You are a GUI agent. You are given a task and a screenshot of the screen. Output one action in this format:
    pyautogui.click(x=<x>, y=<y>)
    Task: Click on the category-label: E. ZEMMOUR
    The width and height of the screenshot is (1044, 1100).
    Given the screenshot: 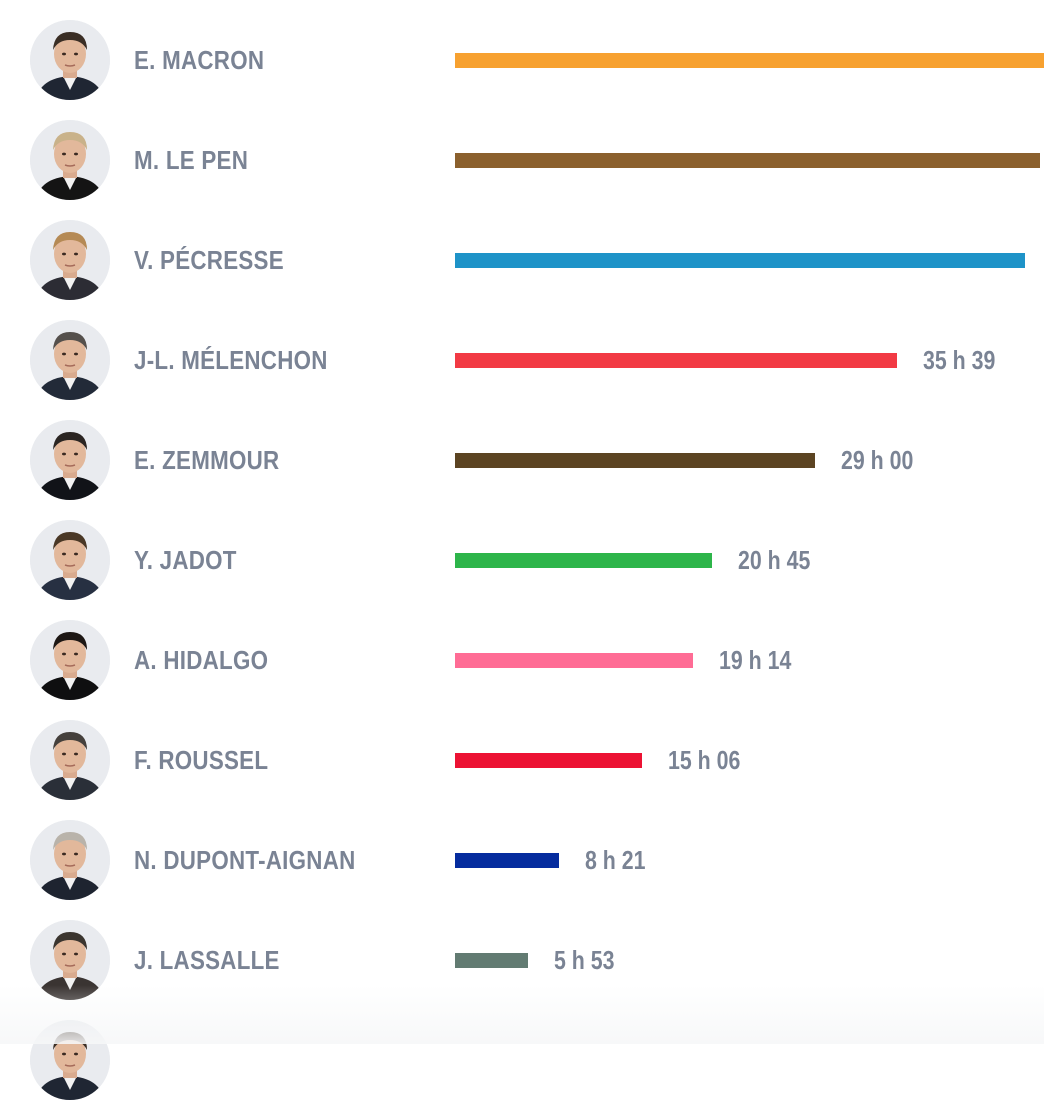 What is the action you would take?
    pyautogui.click(x=207, y=460)
    